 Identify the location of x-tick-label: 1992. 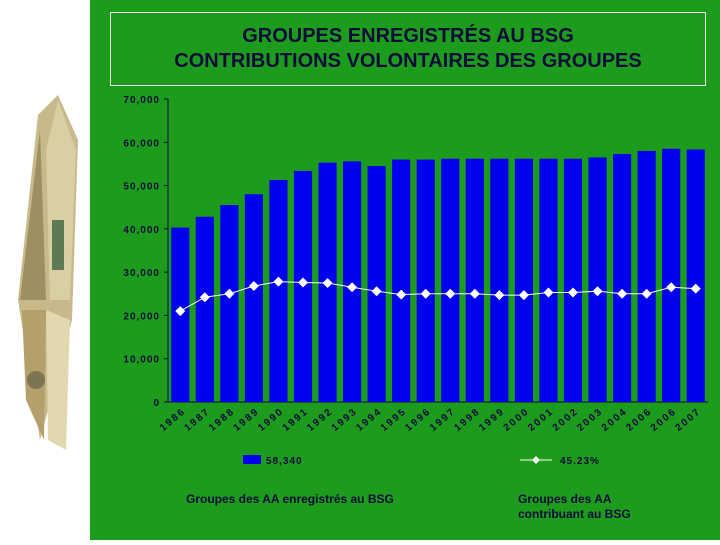
(320, 420).